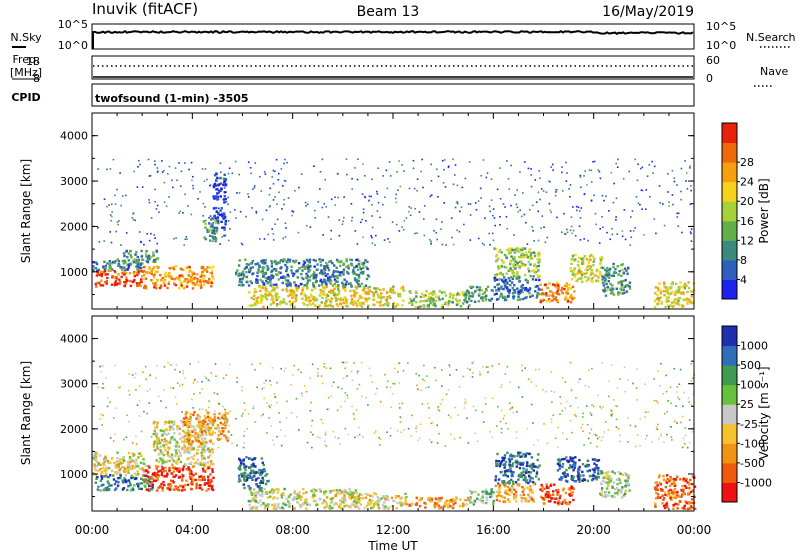 The image size is (800, 554). Describe the element at coordinates (26, 37) in the screenshot. I see `nsky-label: N.Sky` at that location.